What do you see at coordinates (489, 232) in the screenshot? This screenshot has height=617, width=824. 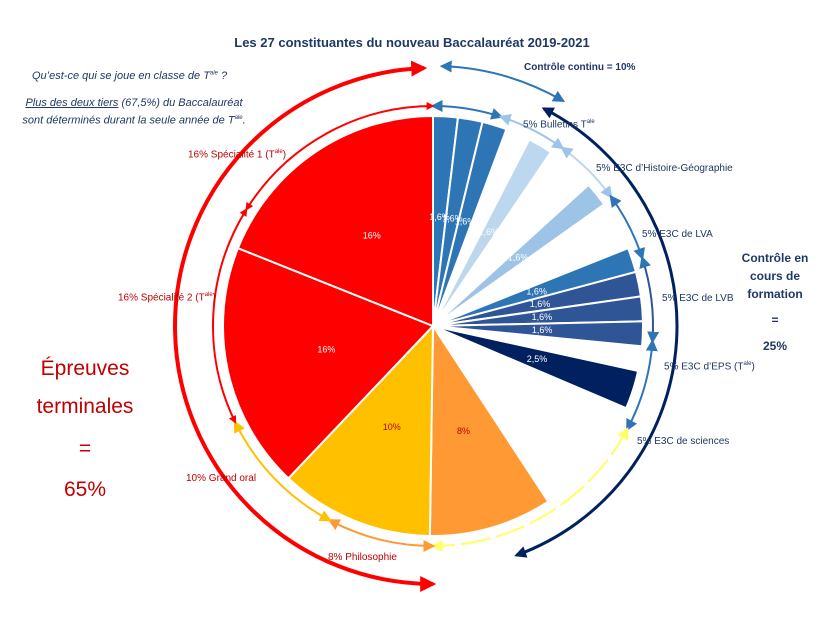 I see `pie-slice-label-4: 1,6%` at bounding box center [489, 232].